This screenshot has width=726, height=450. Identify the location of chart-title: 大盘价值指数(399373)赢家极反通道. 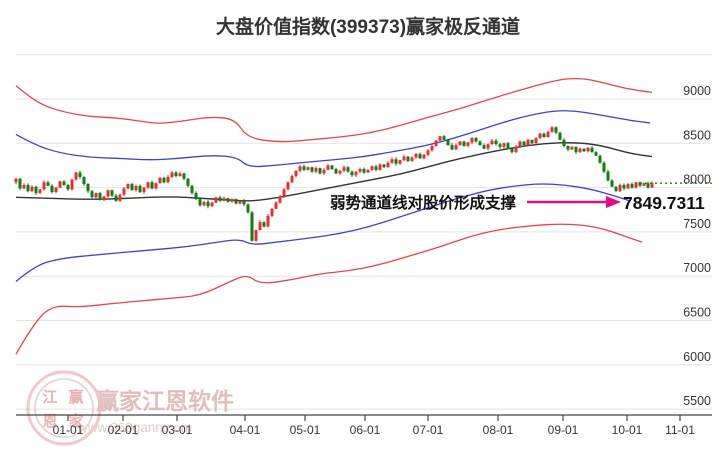
(368, 26).